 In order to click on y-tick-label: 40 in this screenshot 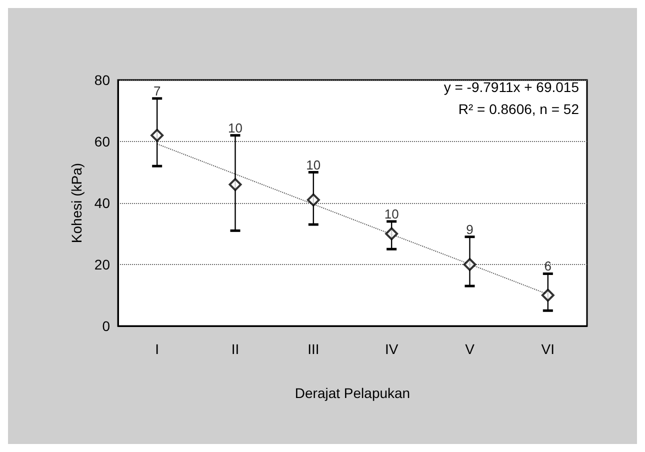, I will do `click(102, 203)`.